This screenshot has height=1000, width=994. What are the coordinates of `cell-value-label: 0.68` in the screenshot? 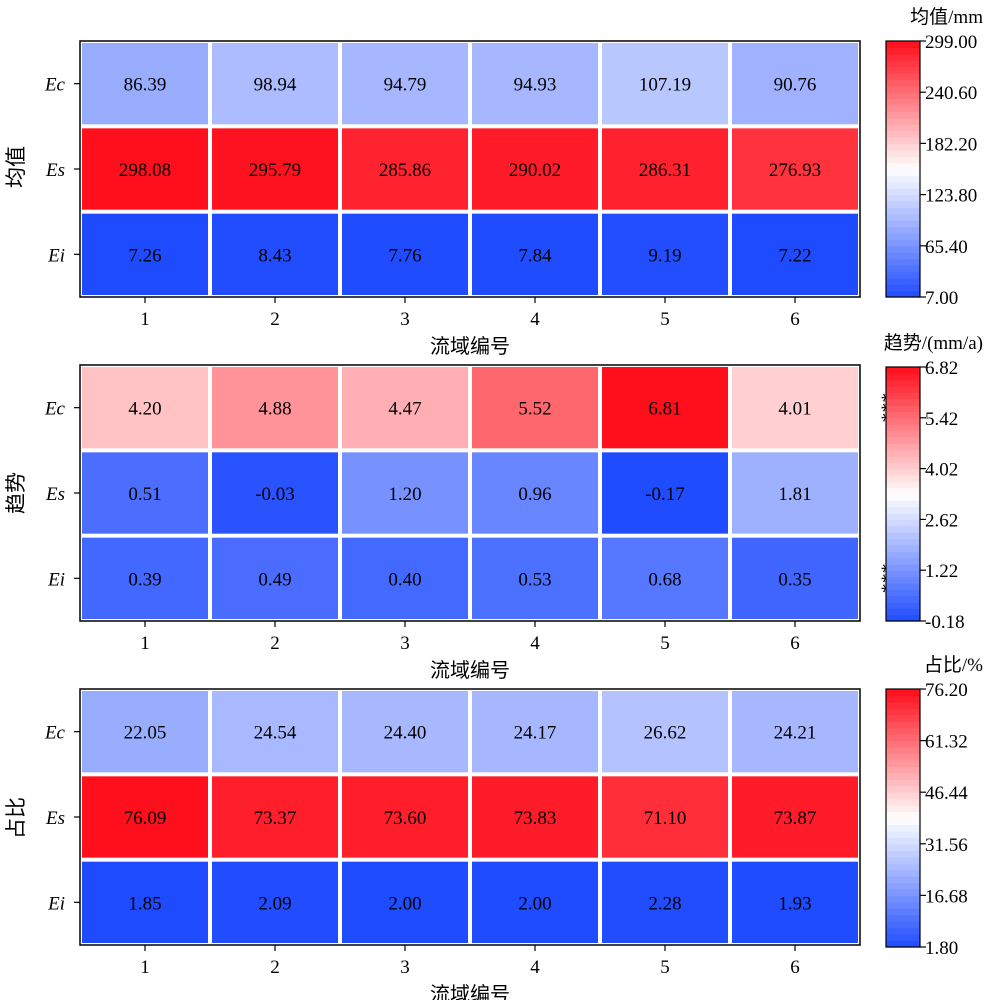 It's located at (664, 579).